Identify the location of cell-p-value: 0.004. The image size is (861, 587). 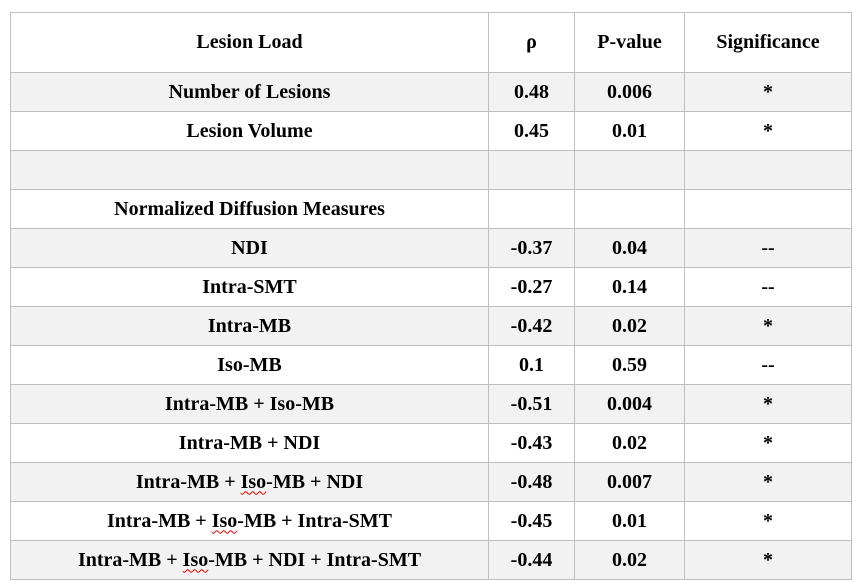
(629, 404).